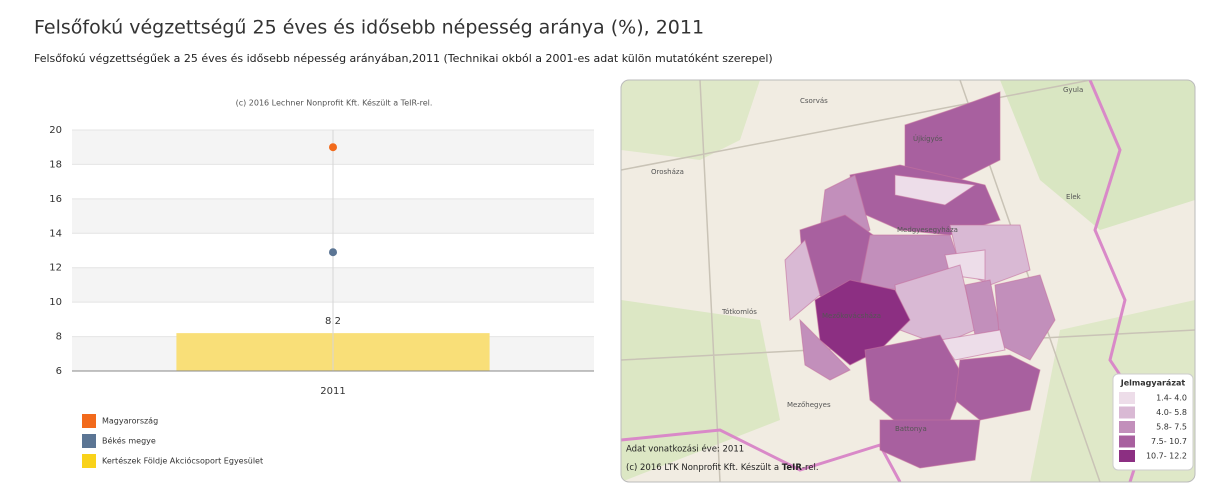 The width and height of the screenshot is (1214, 486). I want to click on place-label: Csorvás, so click(814, 101).